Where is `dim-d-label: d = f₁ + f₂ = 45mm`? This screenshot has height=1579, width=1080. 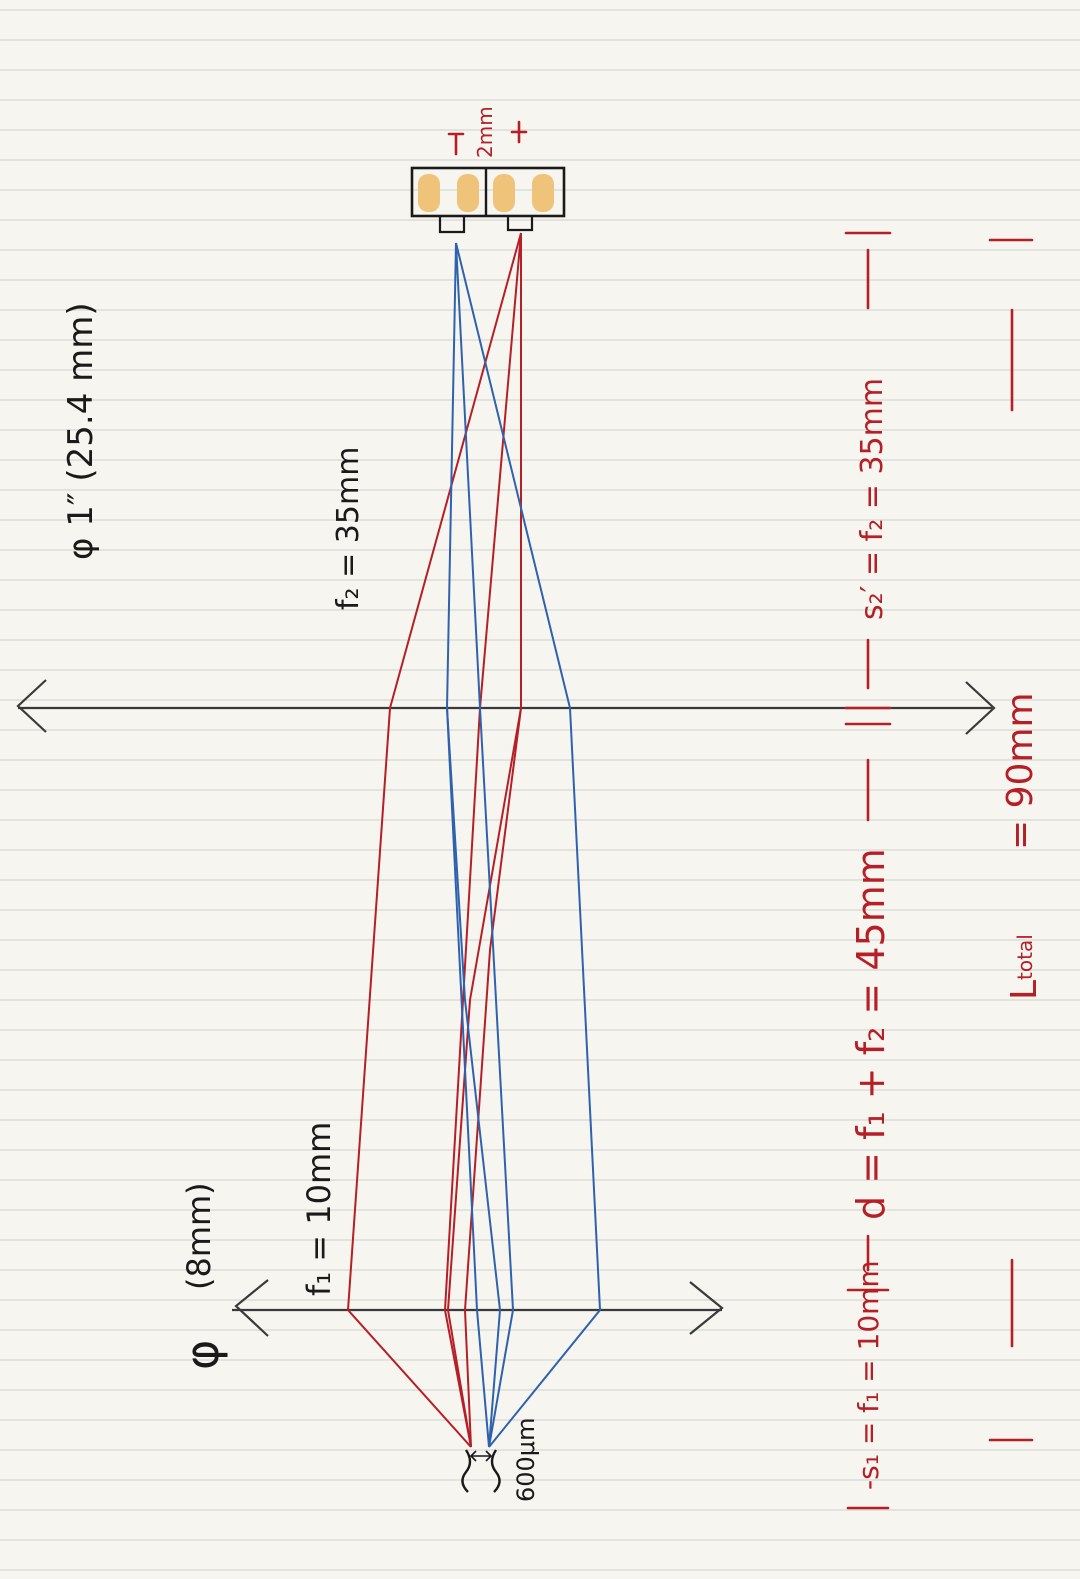
dim-d-label: d = f₁ + f₂ = 45mm is located at coordinates (871, 1034).